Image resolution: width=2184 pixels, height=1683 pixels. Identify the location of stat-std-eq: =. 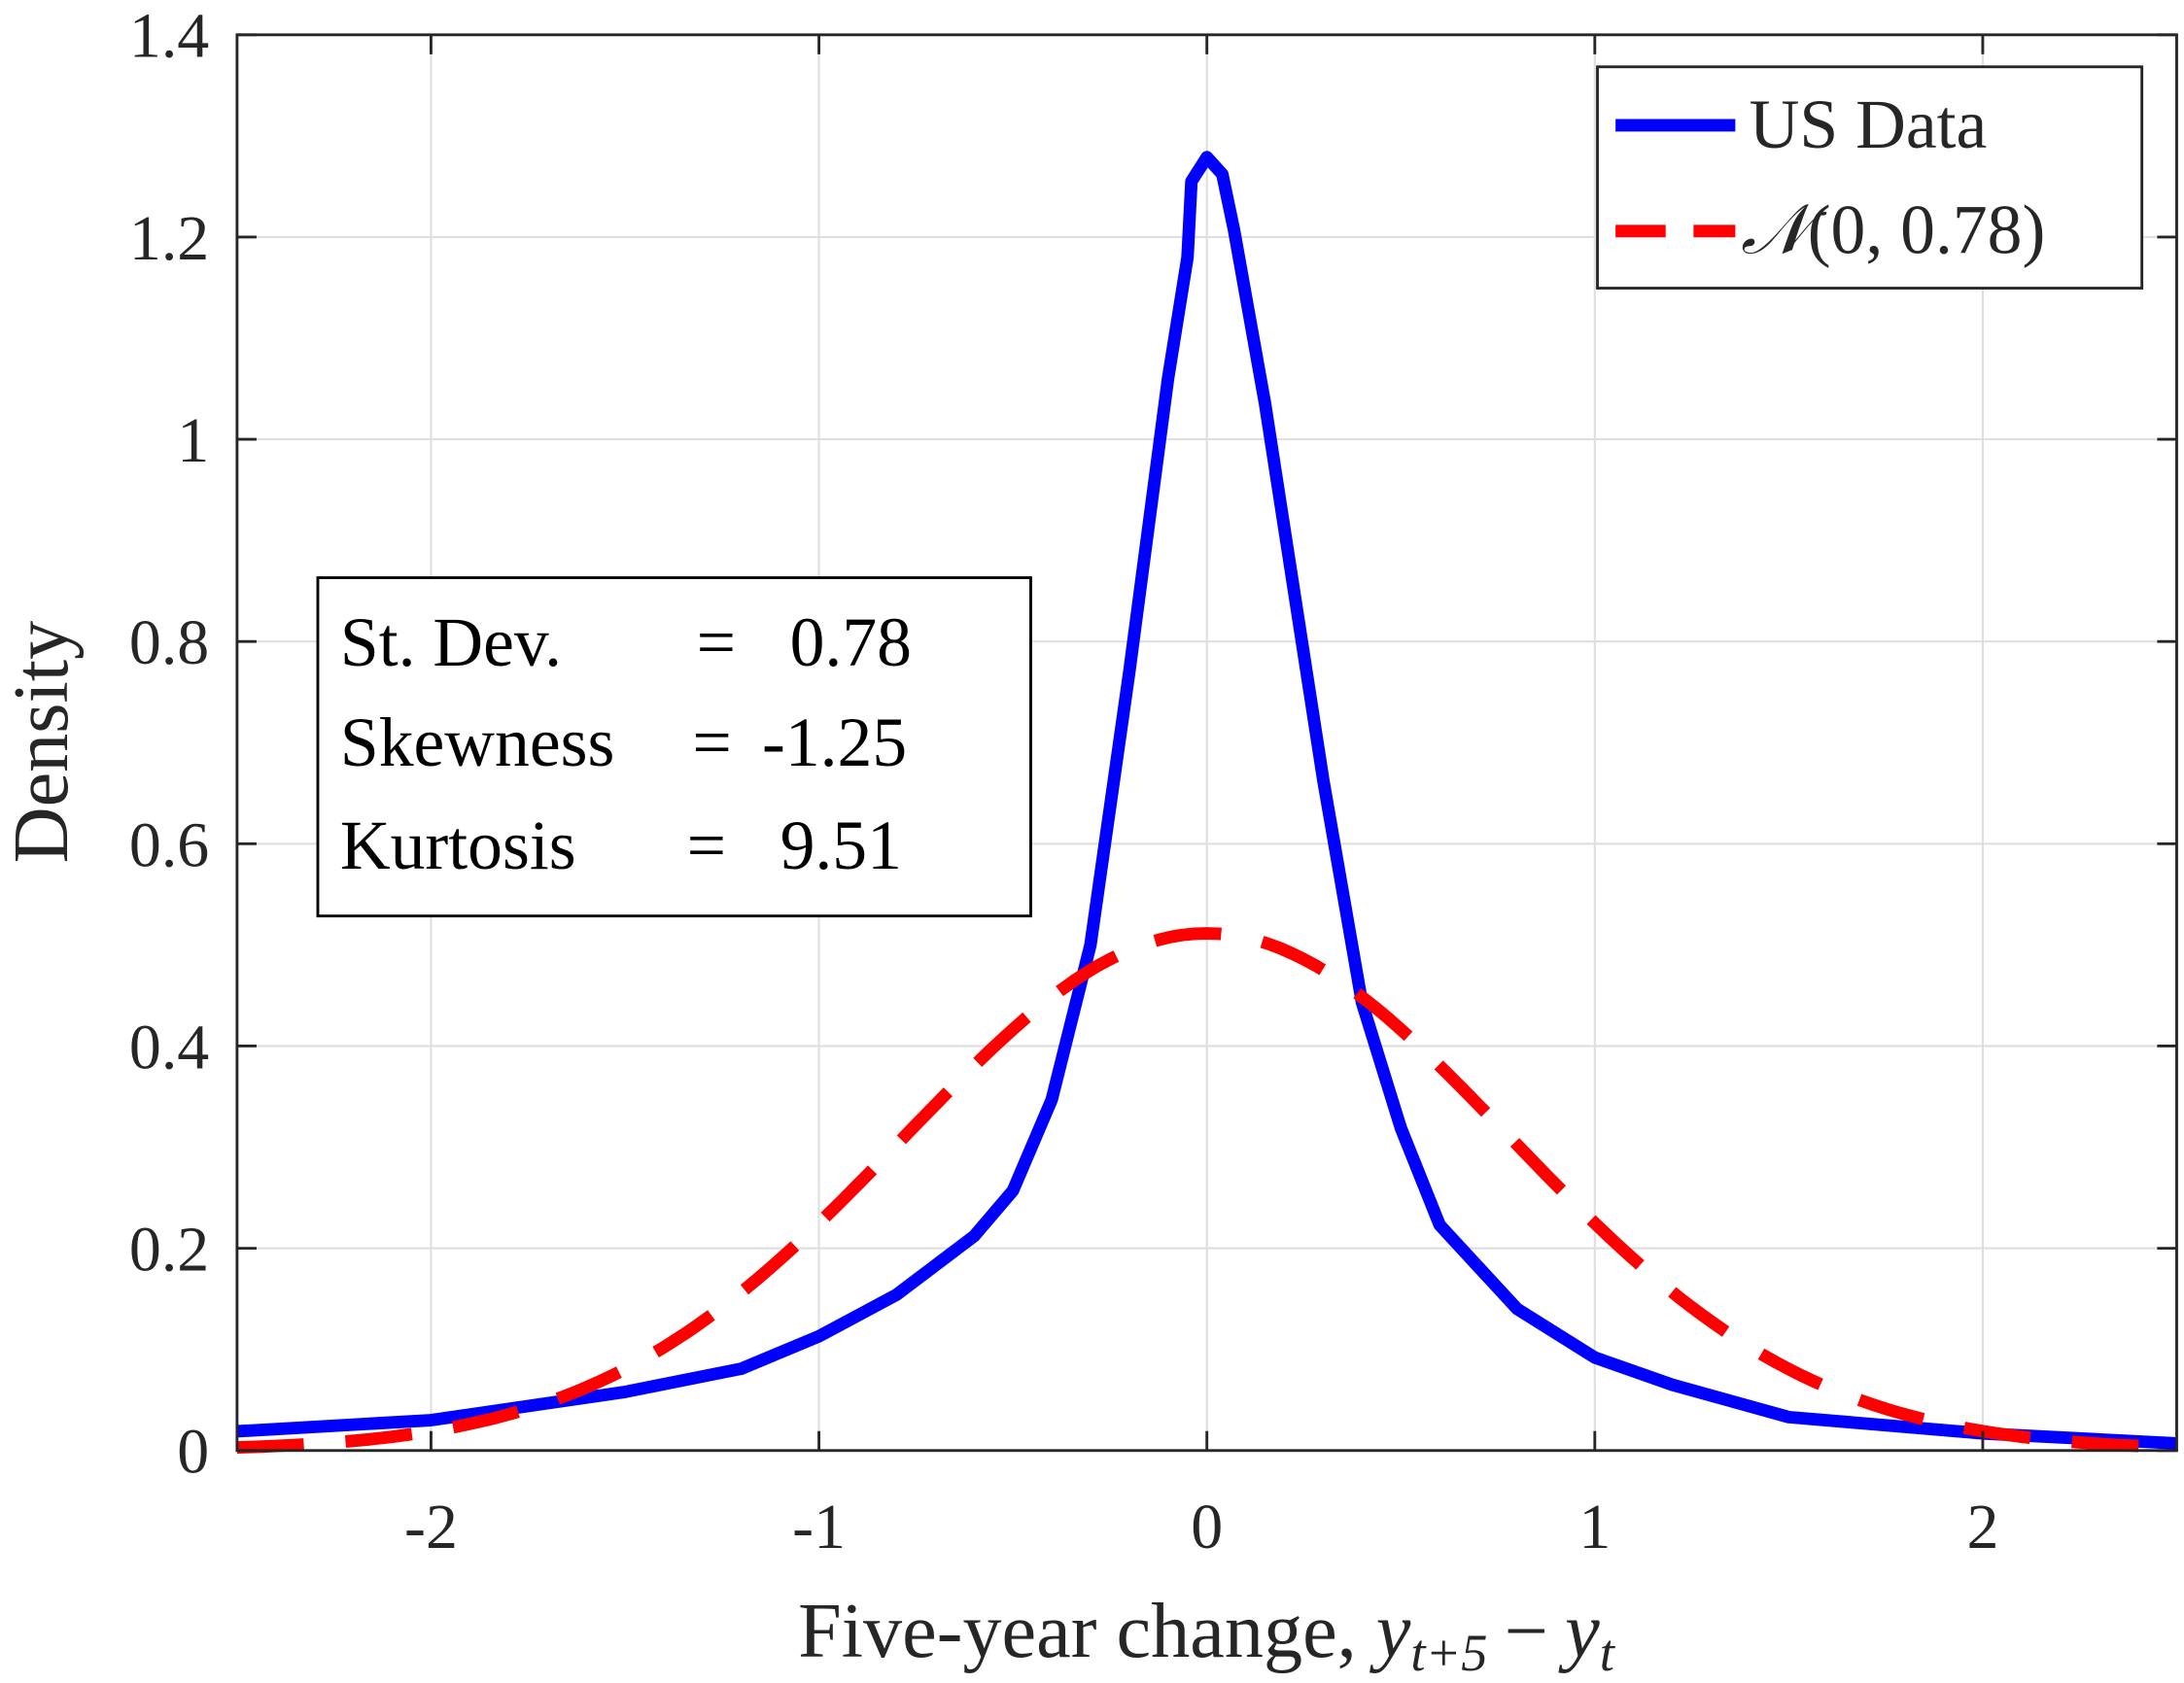
(716, 642).